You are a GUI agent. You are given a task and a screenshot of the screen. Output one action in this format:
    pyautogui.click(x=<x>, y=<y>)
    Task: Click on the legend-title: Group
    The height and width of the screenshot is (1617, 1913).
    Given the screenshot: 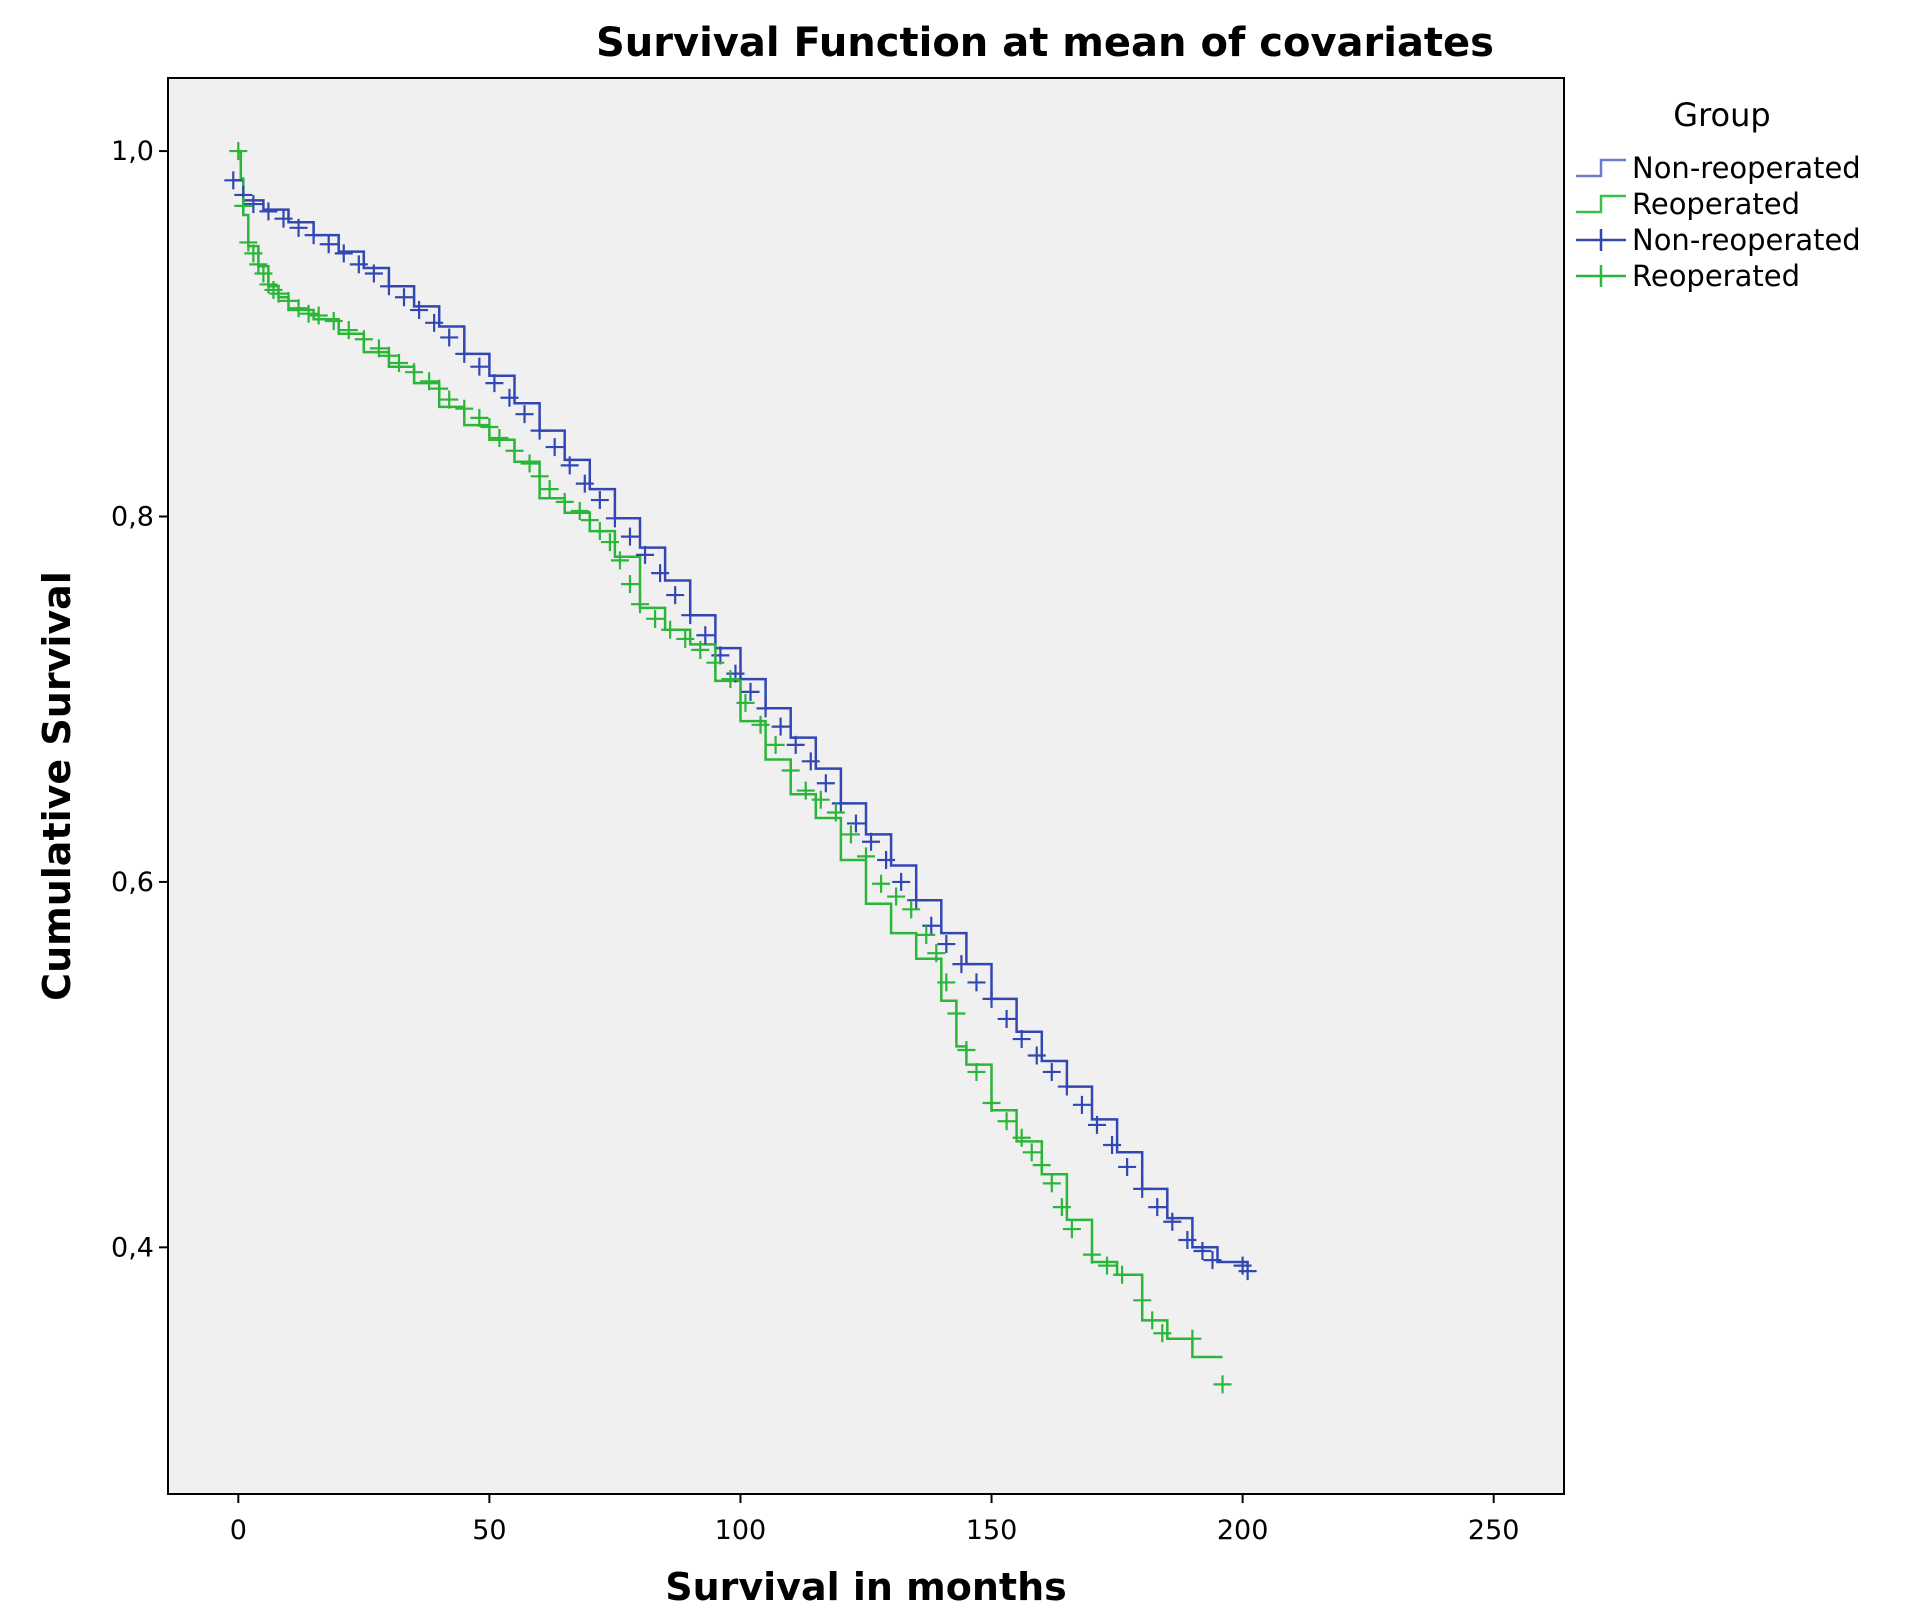 What is the action you would take?
    pyautogui.click(x=1721, y=115)
    